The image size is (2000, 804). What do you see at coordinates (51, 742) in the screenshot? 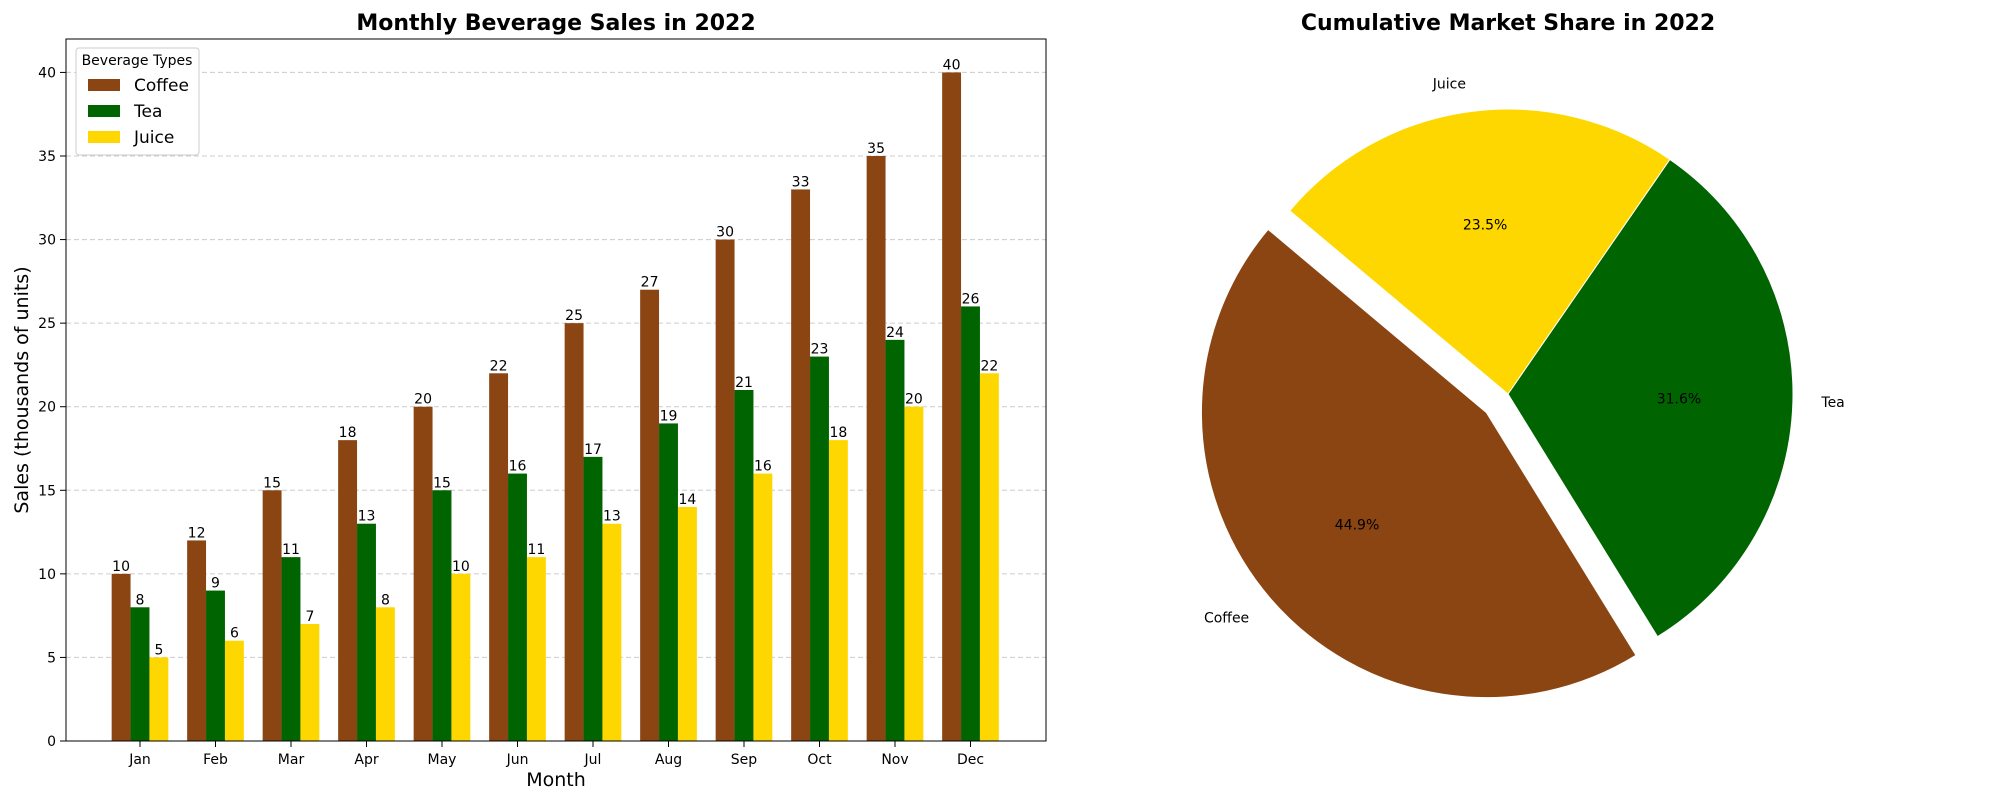
I see `y-tick-label: 0` at bounding box center [51, 742].